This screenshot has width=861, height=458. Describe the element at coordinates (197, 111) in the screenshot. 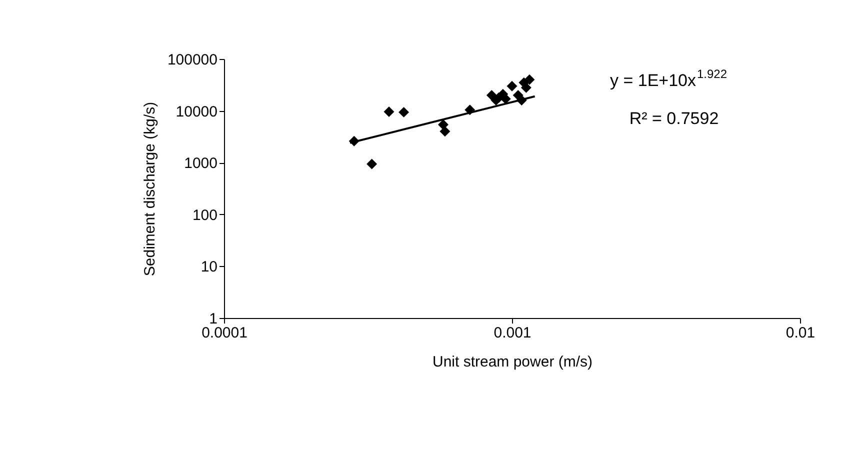

I see `y-tick-label: 10000` at that location.